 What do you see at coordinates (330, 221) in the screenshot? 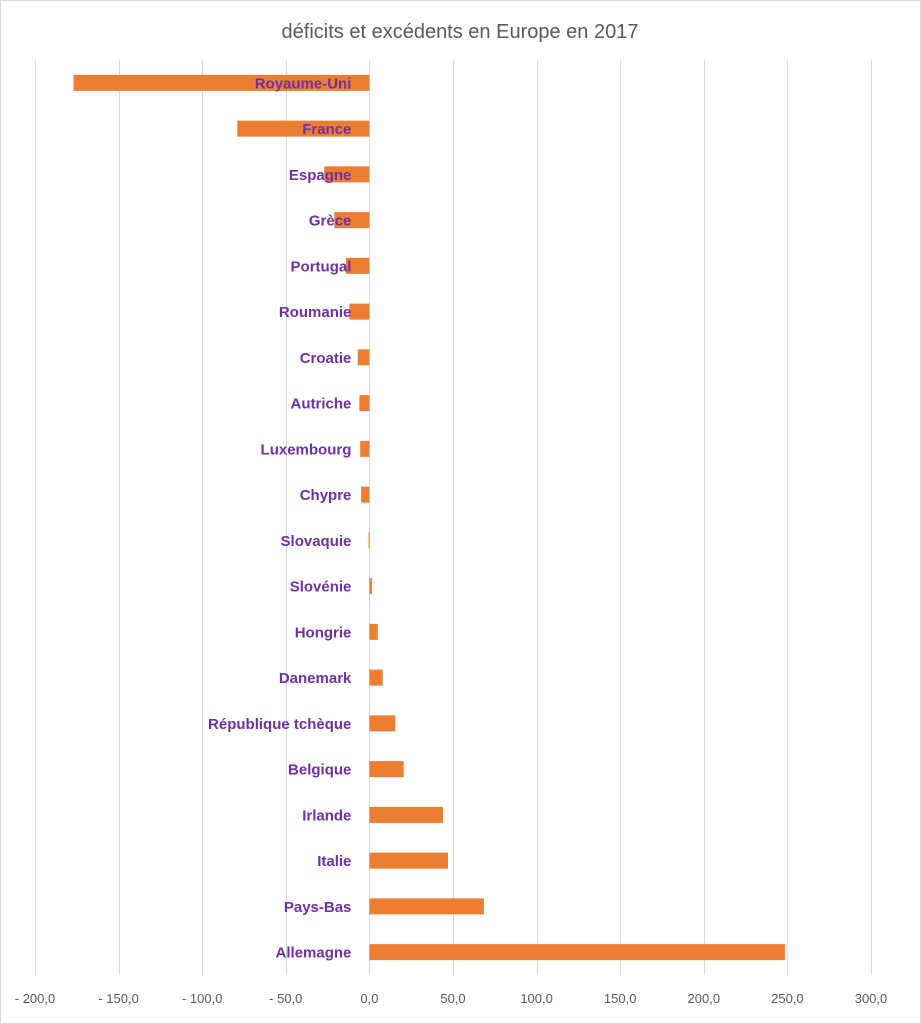
I see `category-label: Grèce` at bounding box center [330, 221].